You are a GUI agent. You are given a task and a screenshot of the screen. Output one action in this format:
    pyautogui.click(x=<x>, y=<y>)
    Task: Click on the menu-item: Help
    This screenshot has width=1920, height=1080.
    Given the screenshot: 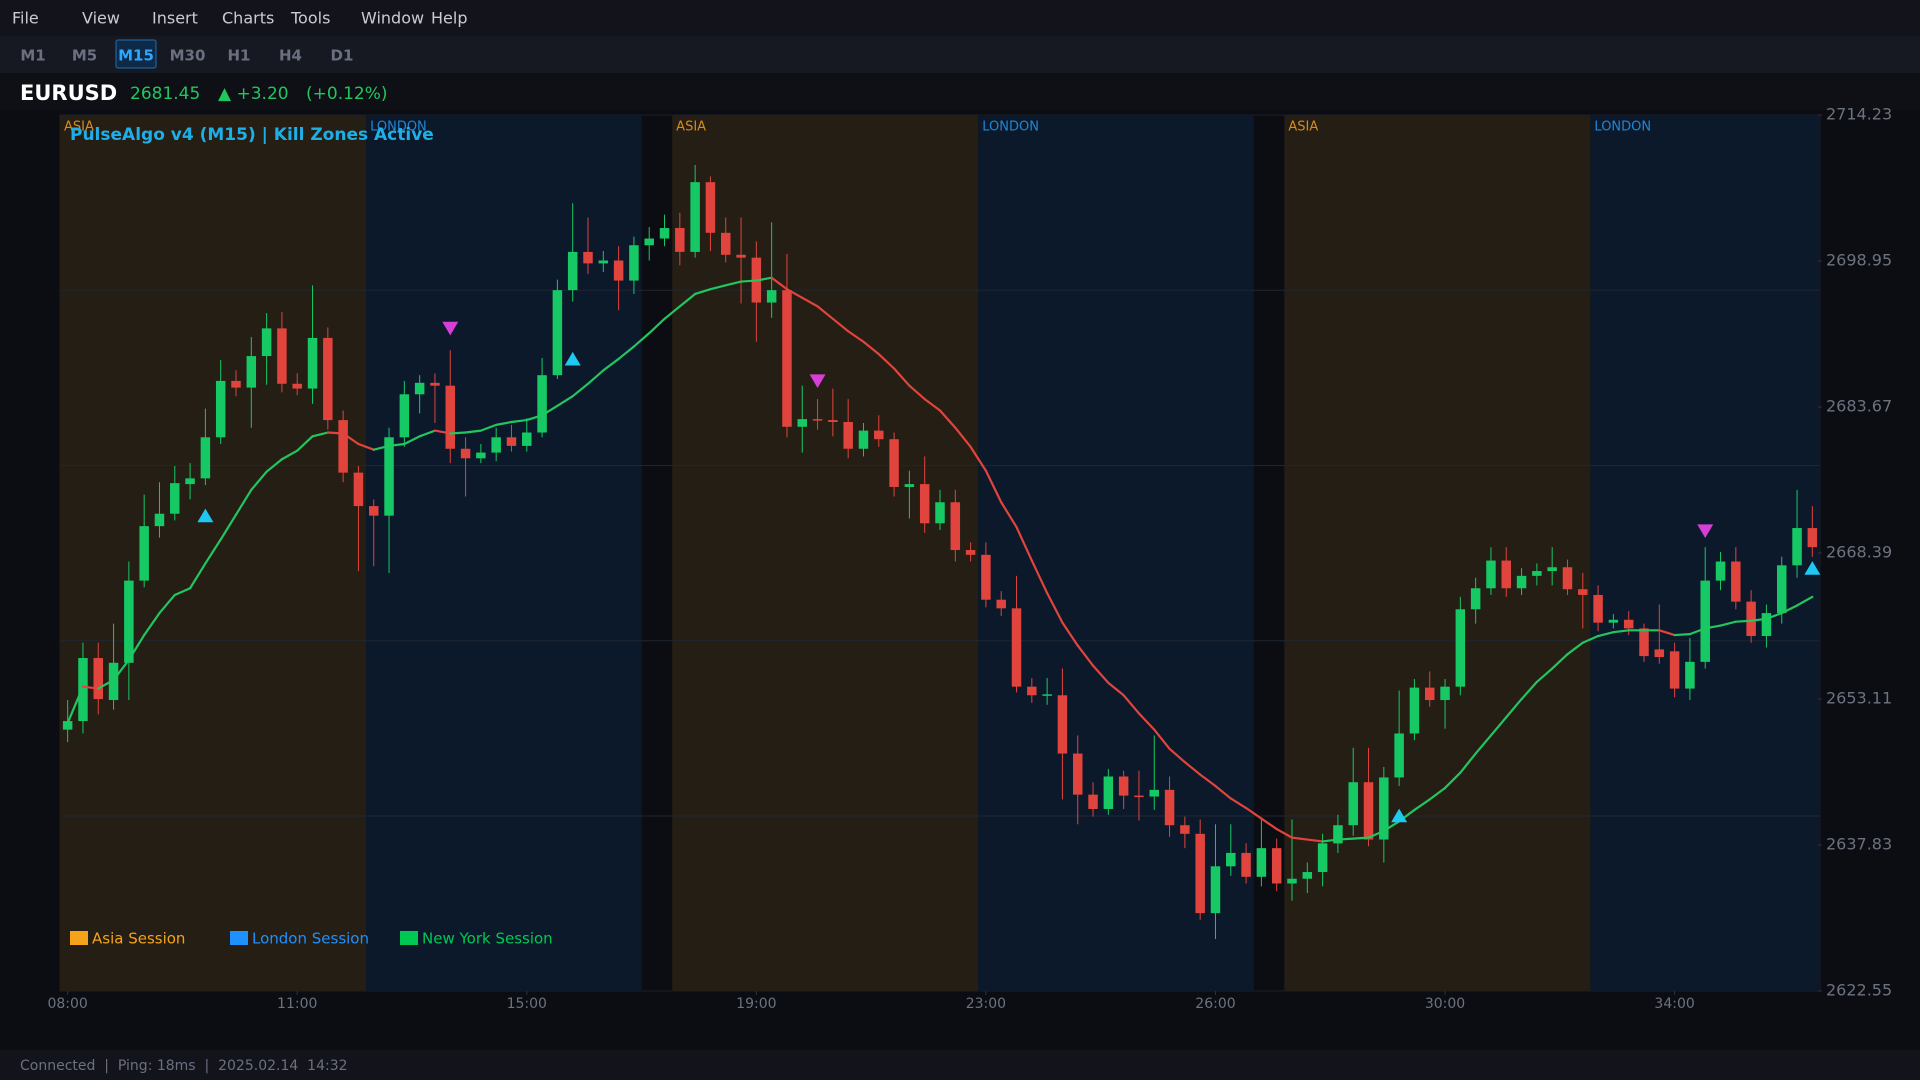 What is the action you would take?
    pyautogui.click(x=449, y=18)
    